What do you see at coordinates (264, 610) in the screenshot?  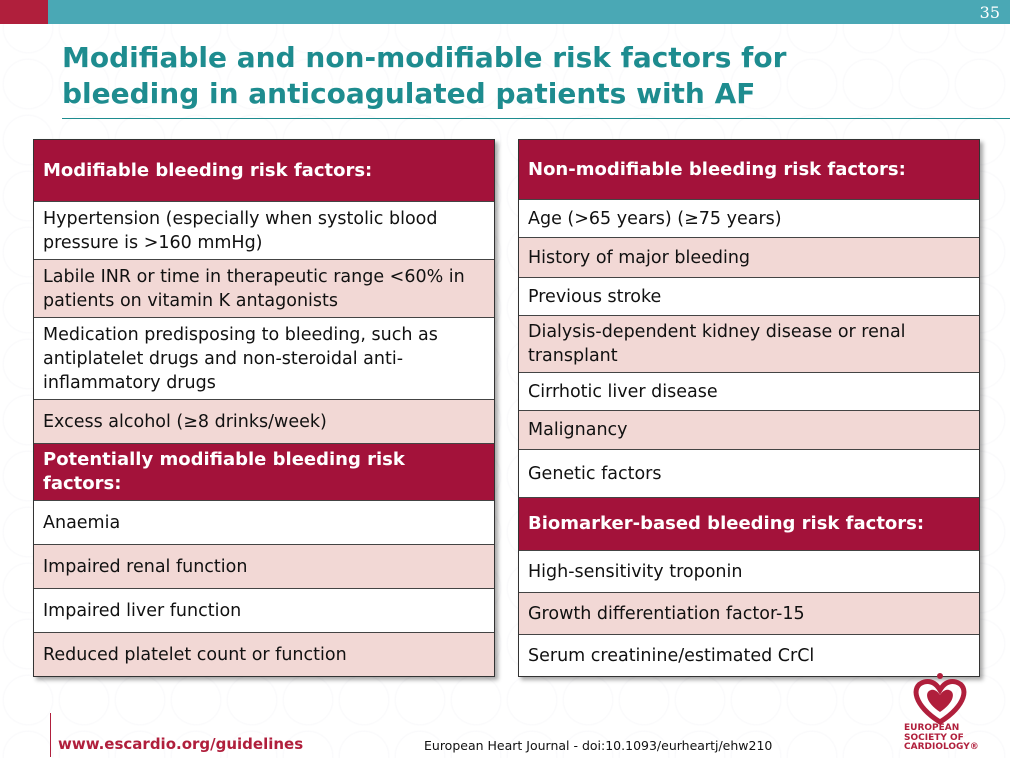 I see `table-row: Impaired liver function` at bounding box center [264, 610].